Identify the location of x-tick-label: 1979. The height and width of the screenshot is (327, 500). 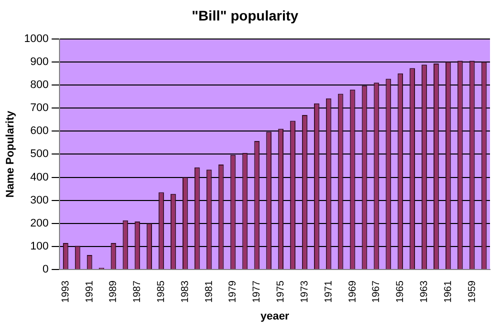
(233, 291).